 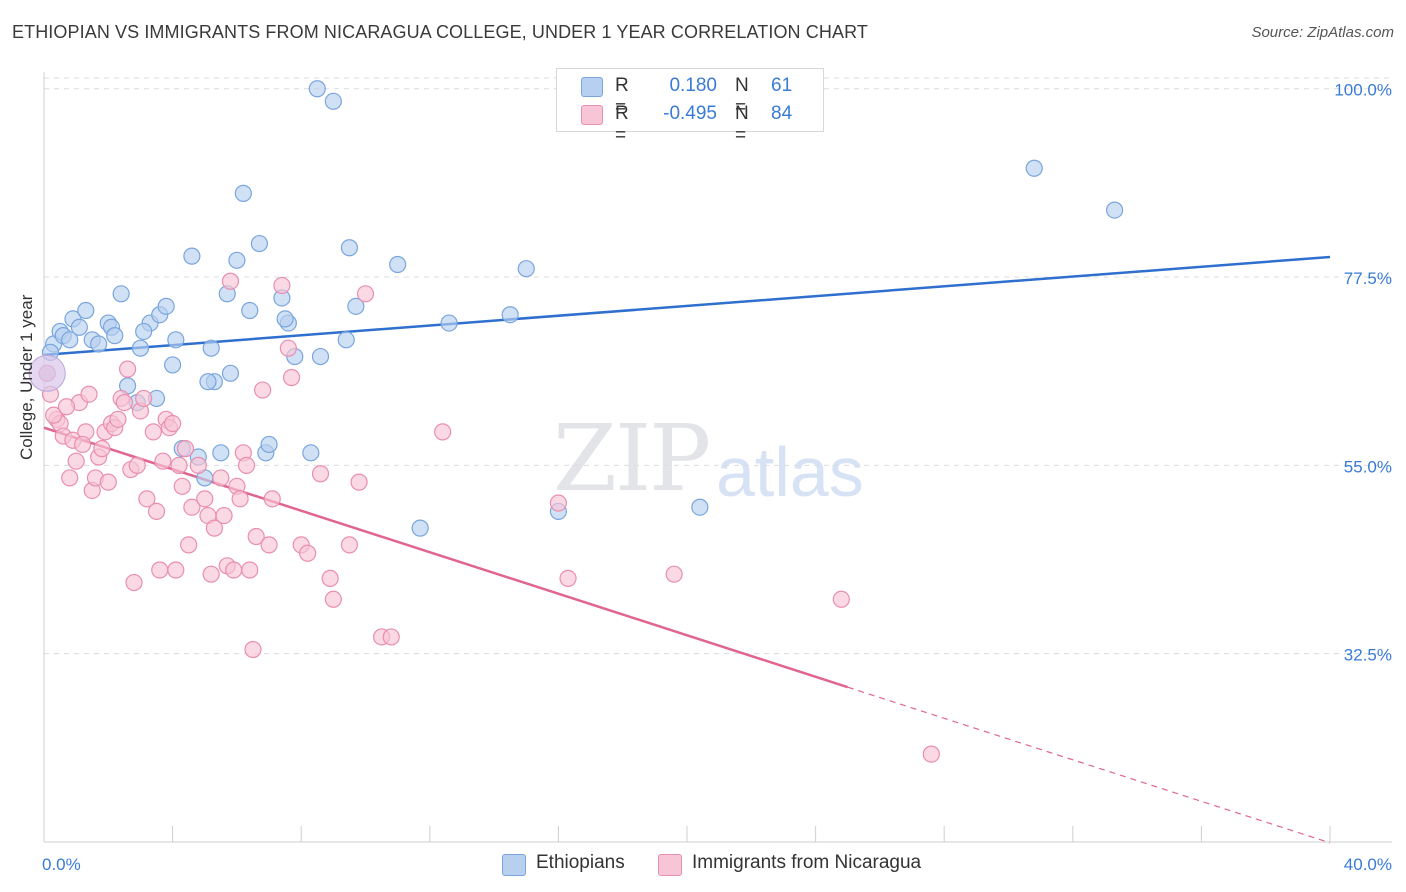 What do you see at coordinates (1089, 765) in the screenshot?
I see `nicaragua-trend-extension` at bounding box center [1089, 765].